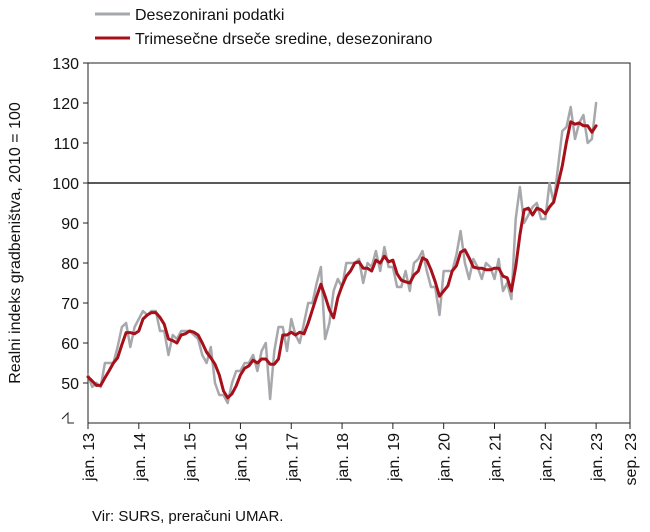 The image size is (650, 532). What do you see at coordinates (89, 457) in the screenshot?
I see `x-tick-label: jan. 13` at bounding box center [89, 457].